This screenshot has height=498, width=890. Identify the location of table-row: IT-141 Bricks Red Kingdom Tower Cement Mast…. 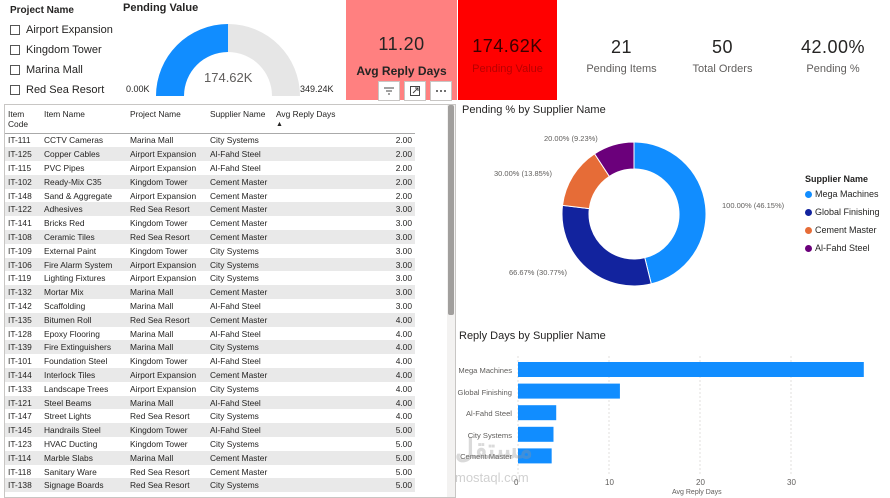
(210, 223).